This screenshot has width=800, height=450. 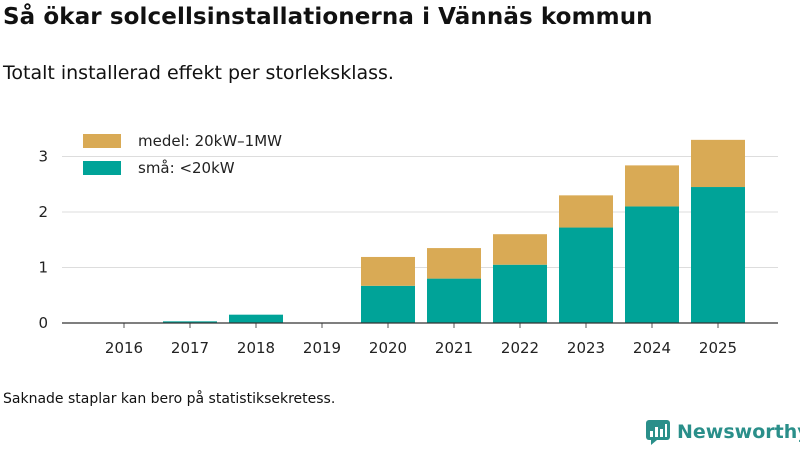 What do you see at coordinates (256, 348) in the screenshot?
I see `x-tick-label-2018: 2018` at bounding box center [256, 348].